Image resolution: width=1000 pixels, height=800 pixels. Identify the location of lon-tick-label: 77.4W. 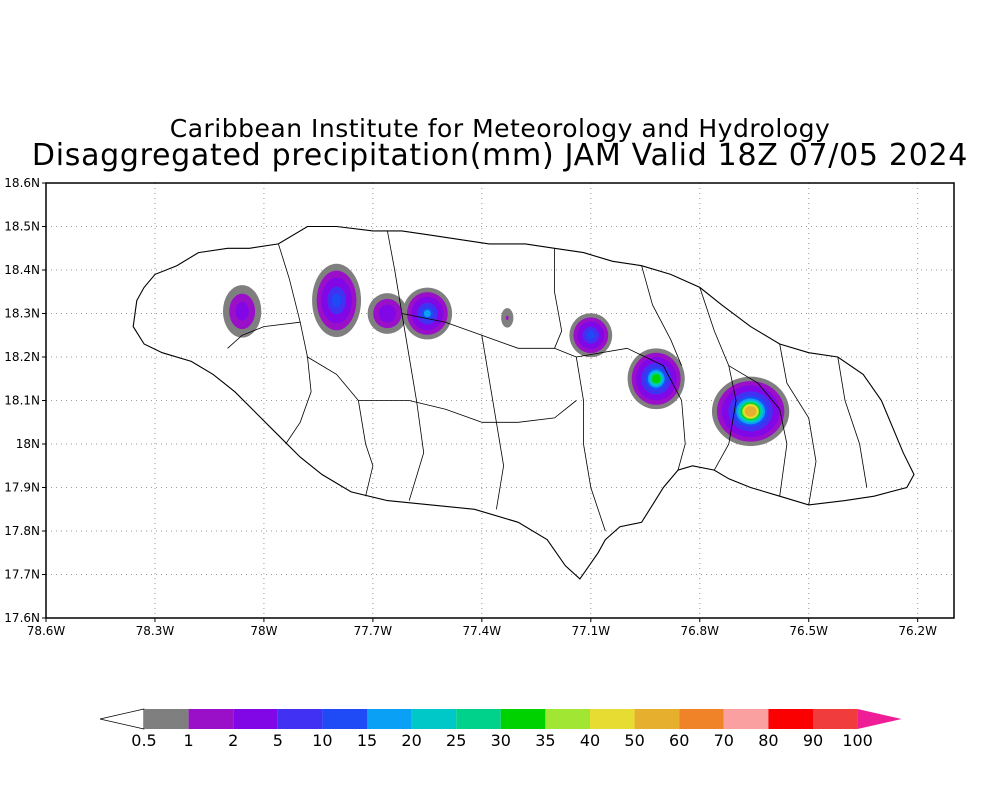
(482, 631).